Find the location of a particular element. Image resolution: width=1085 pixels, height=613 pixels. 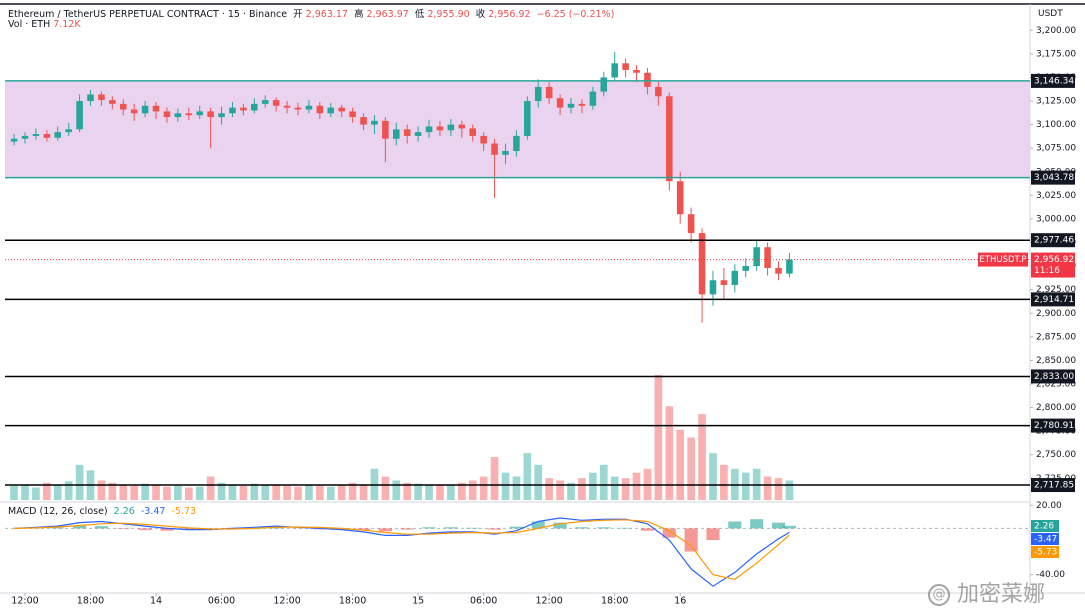

y-tick-label: 2,925.00 is located at coordinates (1056, 290).